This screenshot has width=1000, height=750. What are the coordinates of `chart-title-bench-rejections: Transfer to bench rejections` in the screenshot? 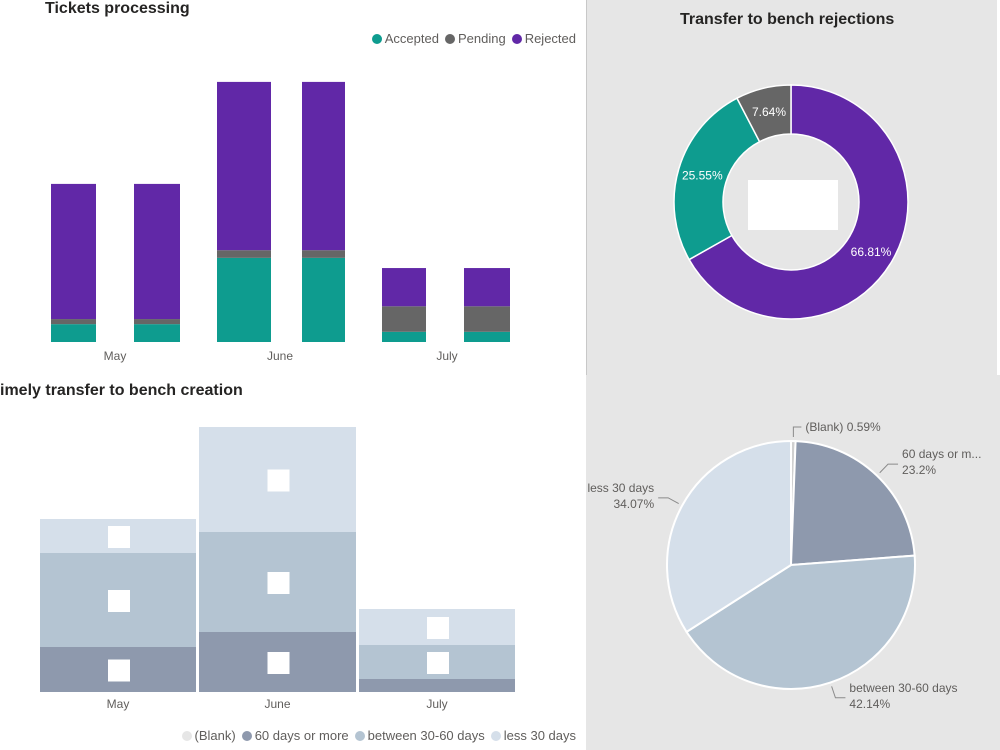 It's located at (787, 19).